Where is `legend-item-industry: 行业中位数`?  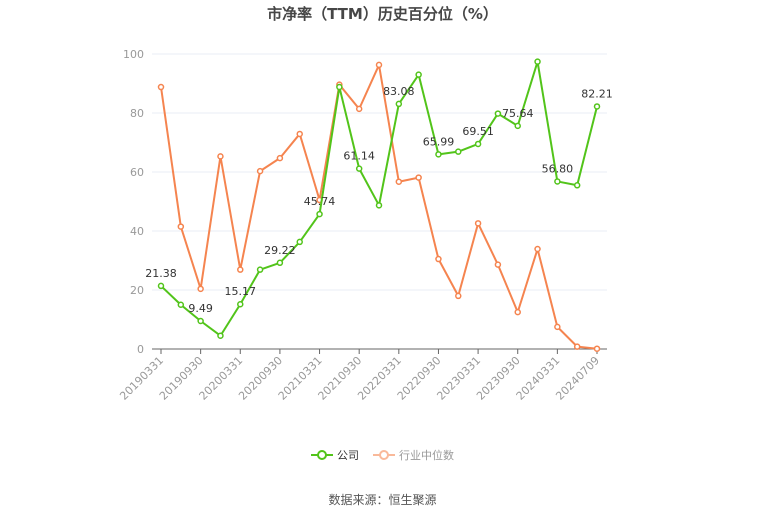
legend-item-industry: 行业中位数 is located at coordinates (413, 455).